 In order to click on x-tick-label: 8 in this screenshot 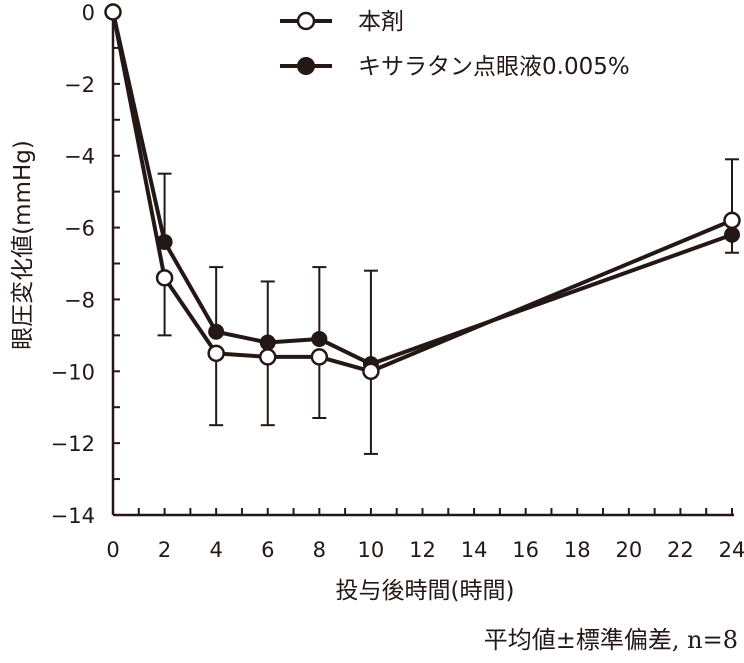, I will do `click(319, 550)`.